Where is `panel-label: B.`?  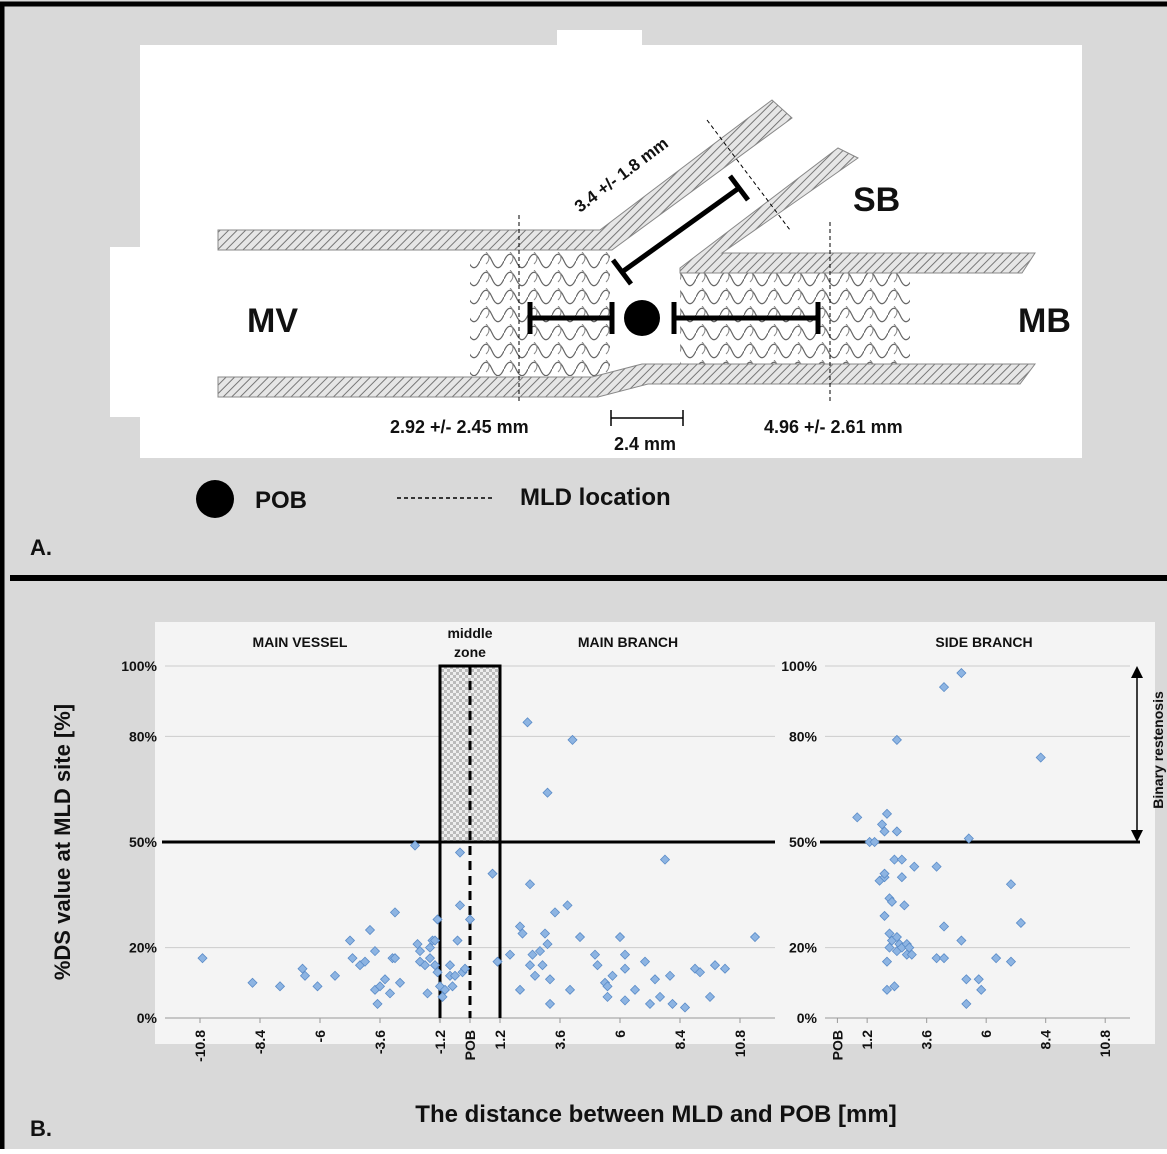 panel-label: B. is located at coordinates (41, 1128).